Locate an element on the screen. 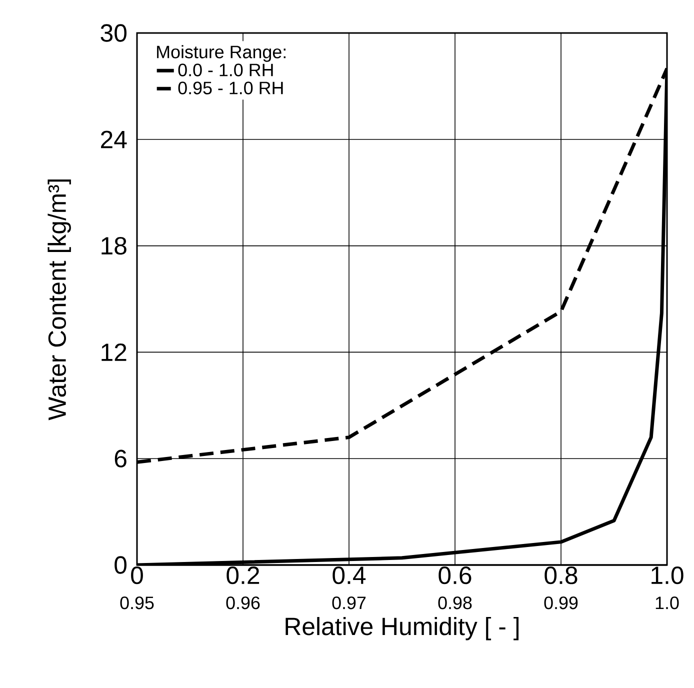 The height and width of the screenshot is (688, 694). x2-tick-label: 0.97 is located at coordinates (349, 603).